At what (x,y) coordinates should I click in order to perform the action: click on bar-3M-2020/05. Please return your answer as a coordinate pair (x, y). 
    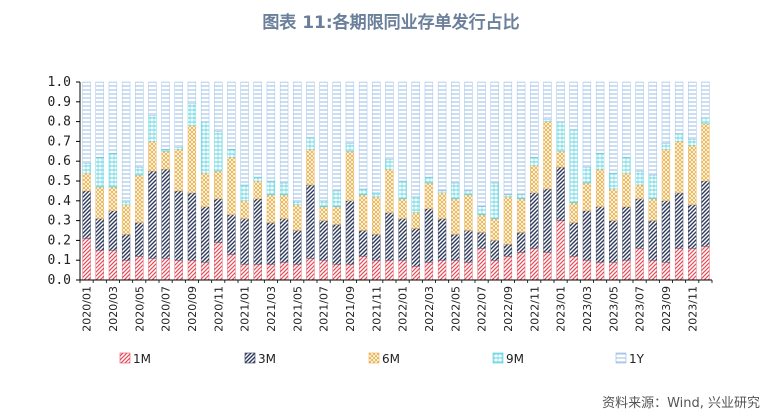
    Looking at the image, I should click on (139, 239).